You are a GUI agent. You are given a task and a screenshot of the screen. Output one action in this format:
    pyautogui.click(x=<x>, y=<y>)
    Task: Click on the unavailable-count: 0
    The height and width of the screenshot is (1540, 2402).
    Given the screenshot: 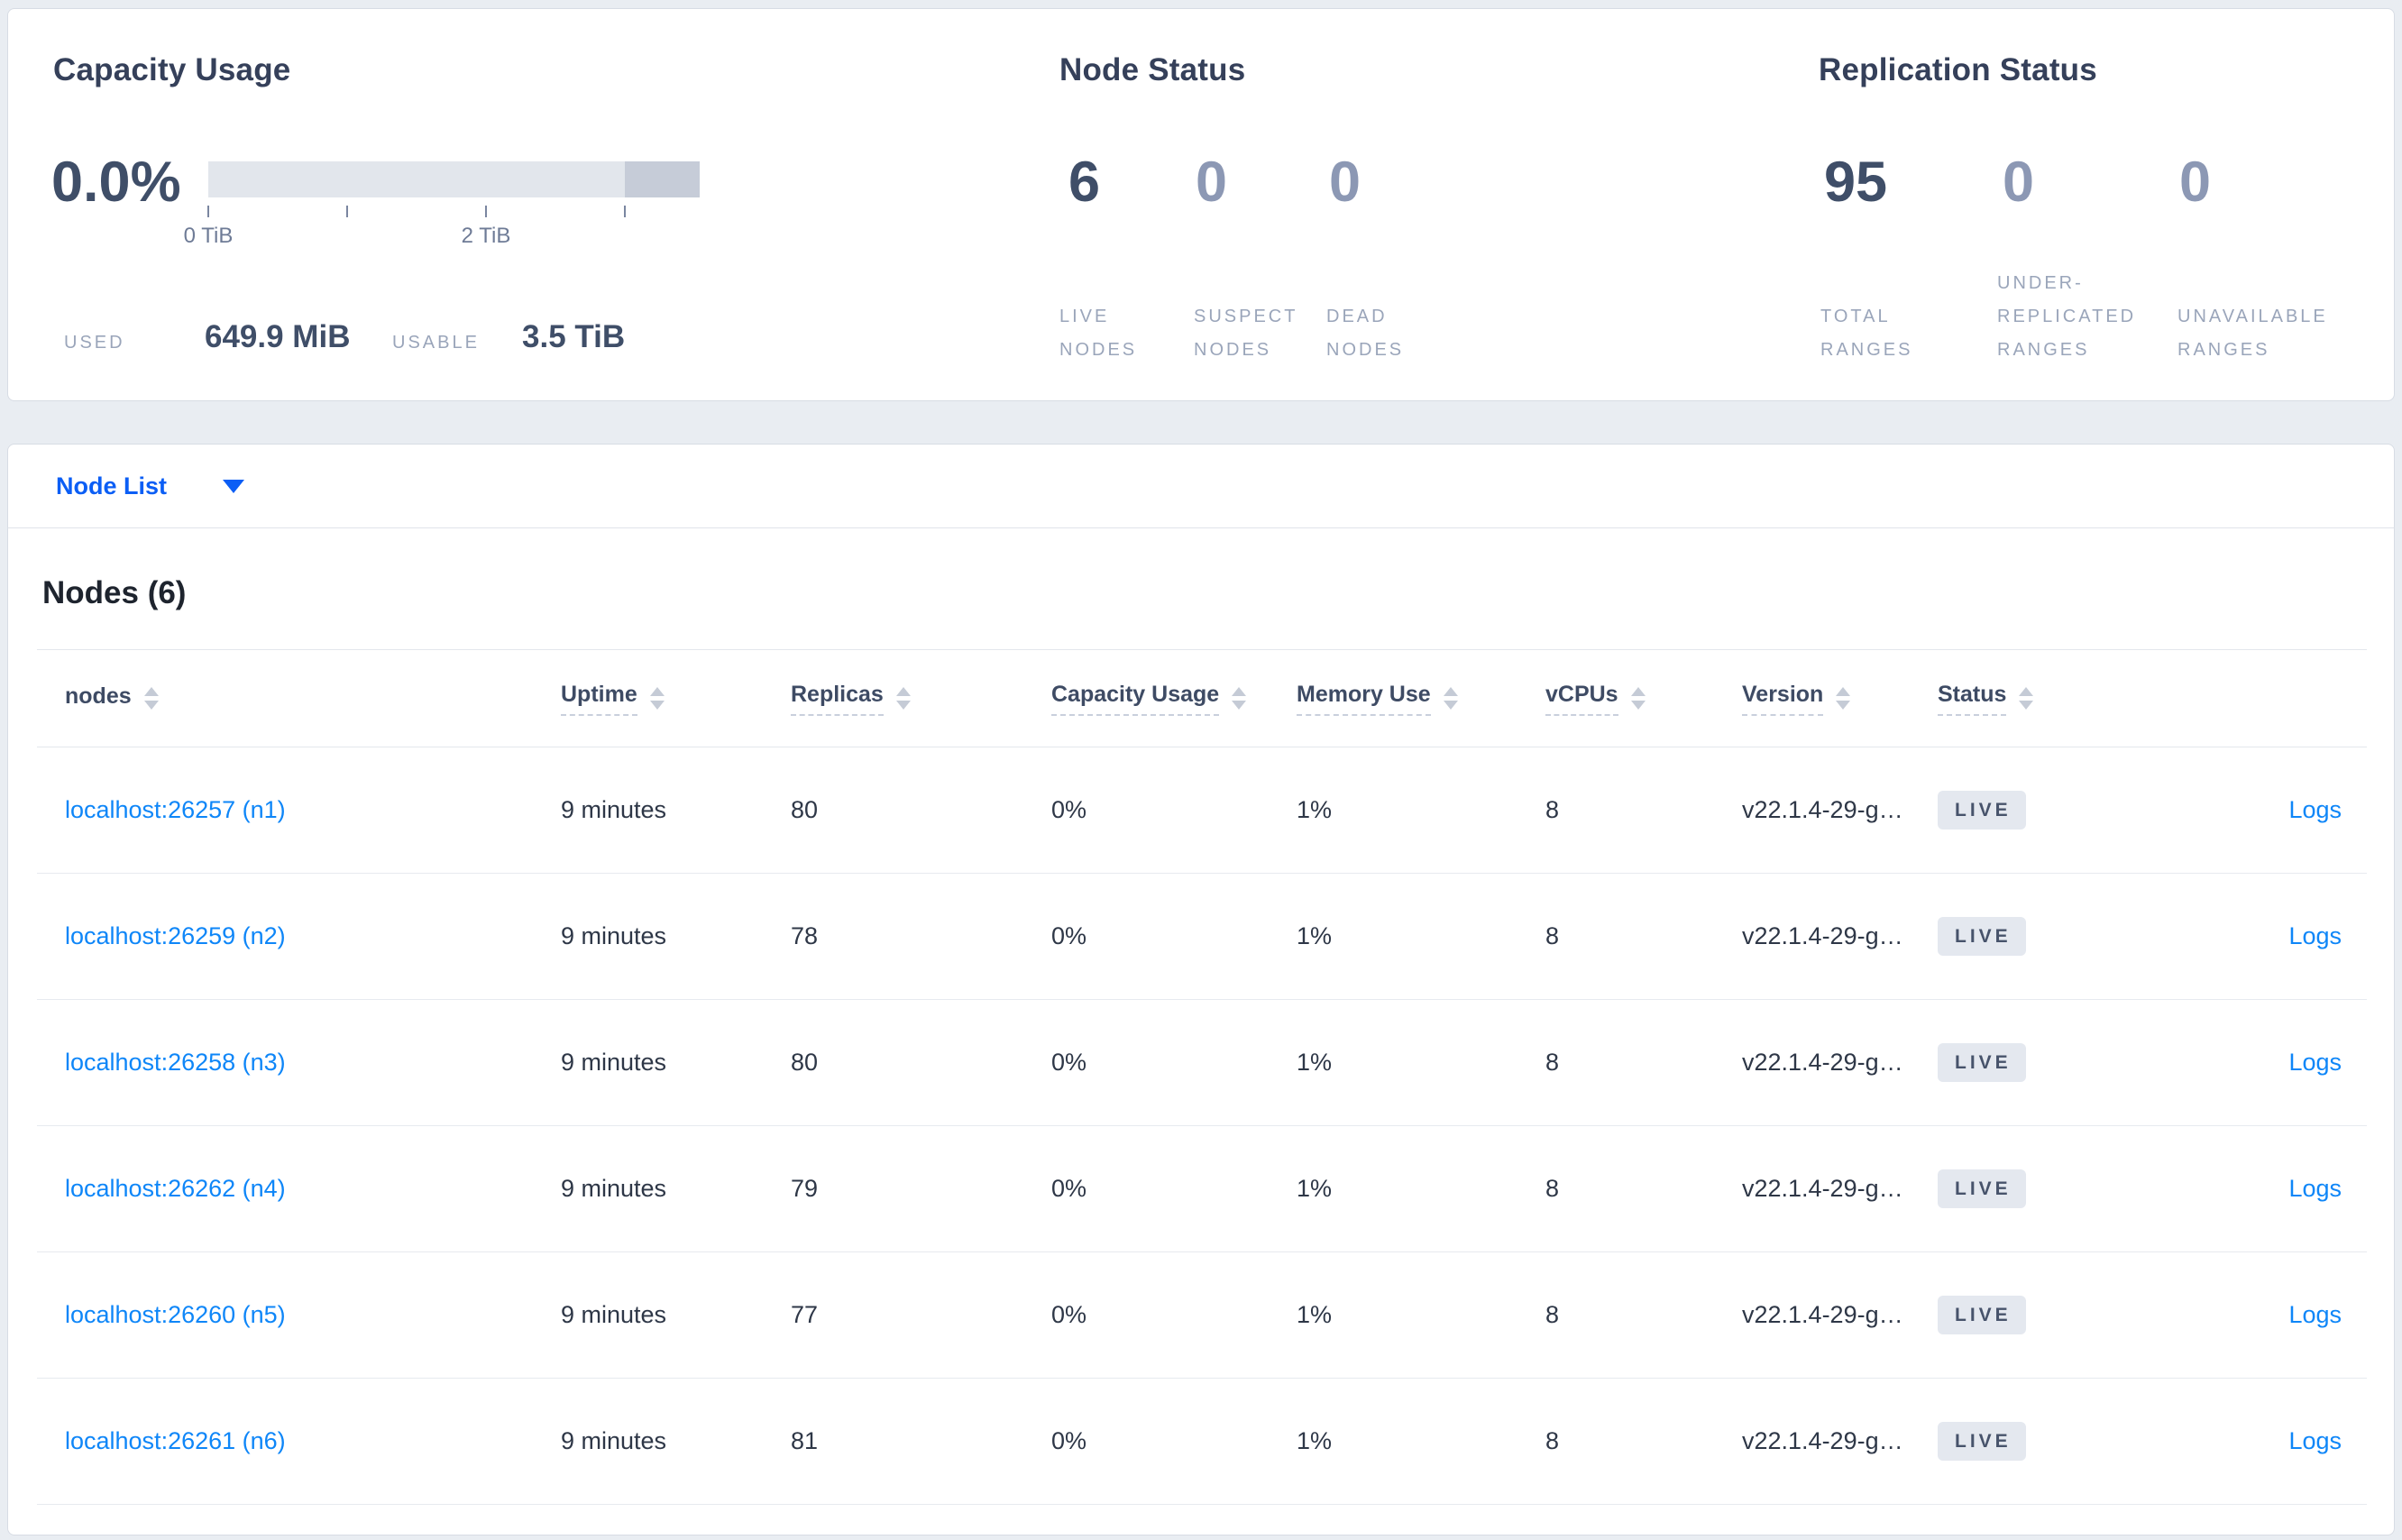 What is the action you would take?
    pyautogui.click(x=2195, y=182)
    